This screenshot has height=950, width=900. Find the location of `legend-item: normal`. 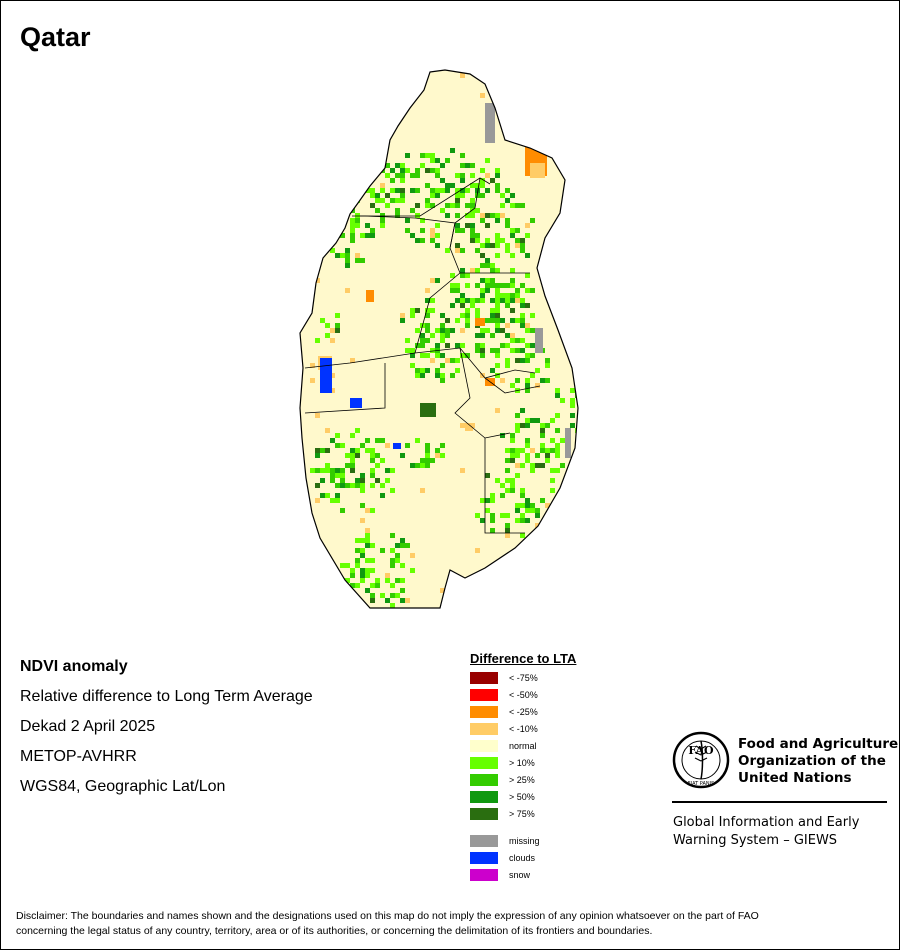

legend-item: normal is located at coordinates (503, 746).